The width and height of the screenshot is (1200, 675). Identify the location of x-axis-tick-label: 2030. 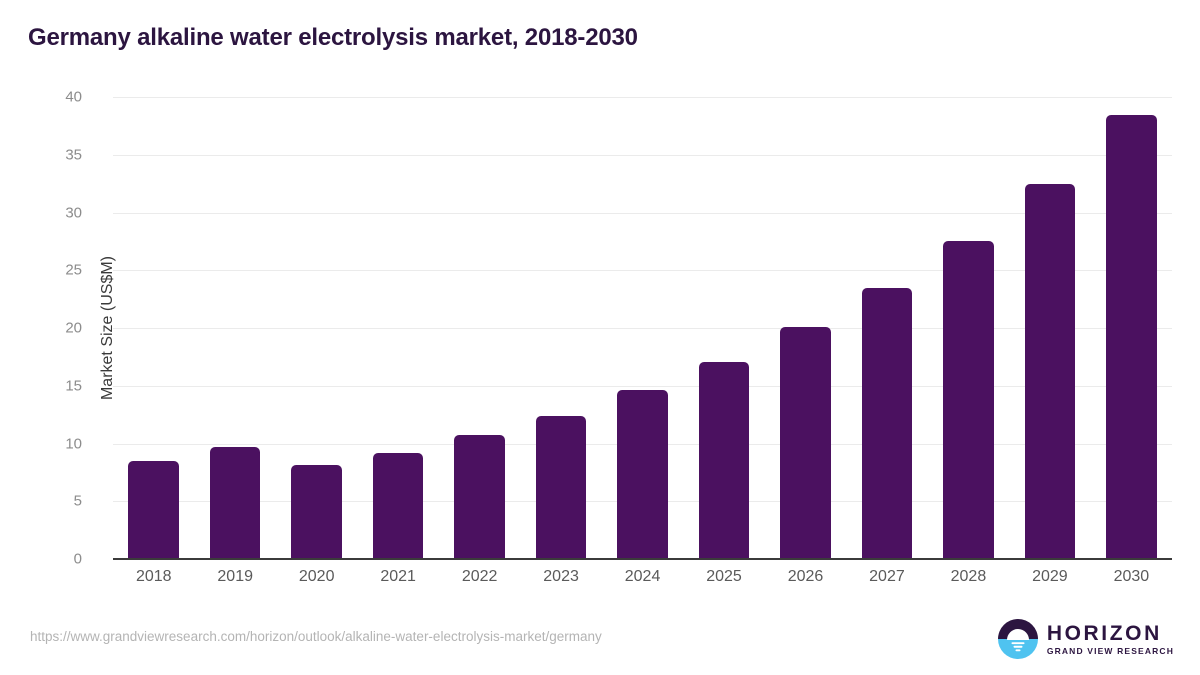
(1131, 576).